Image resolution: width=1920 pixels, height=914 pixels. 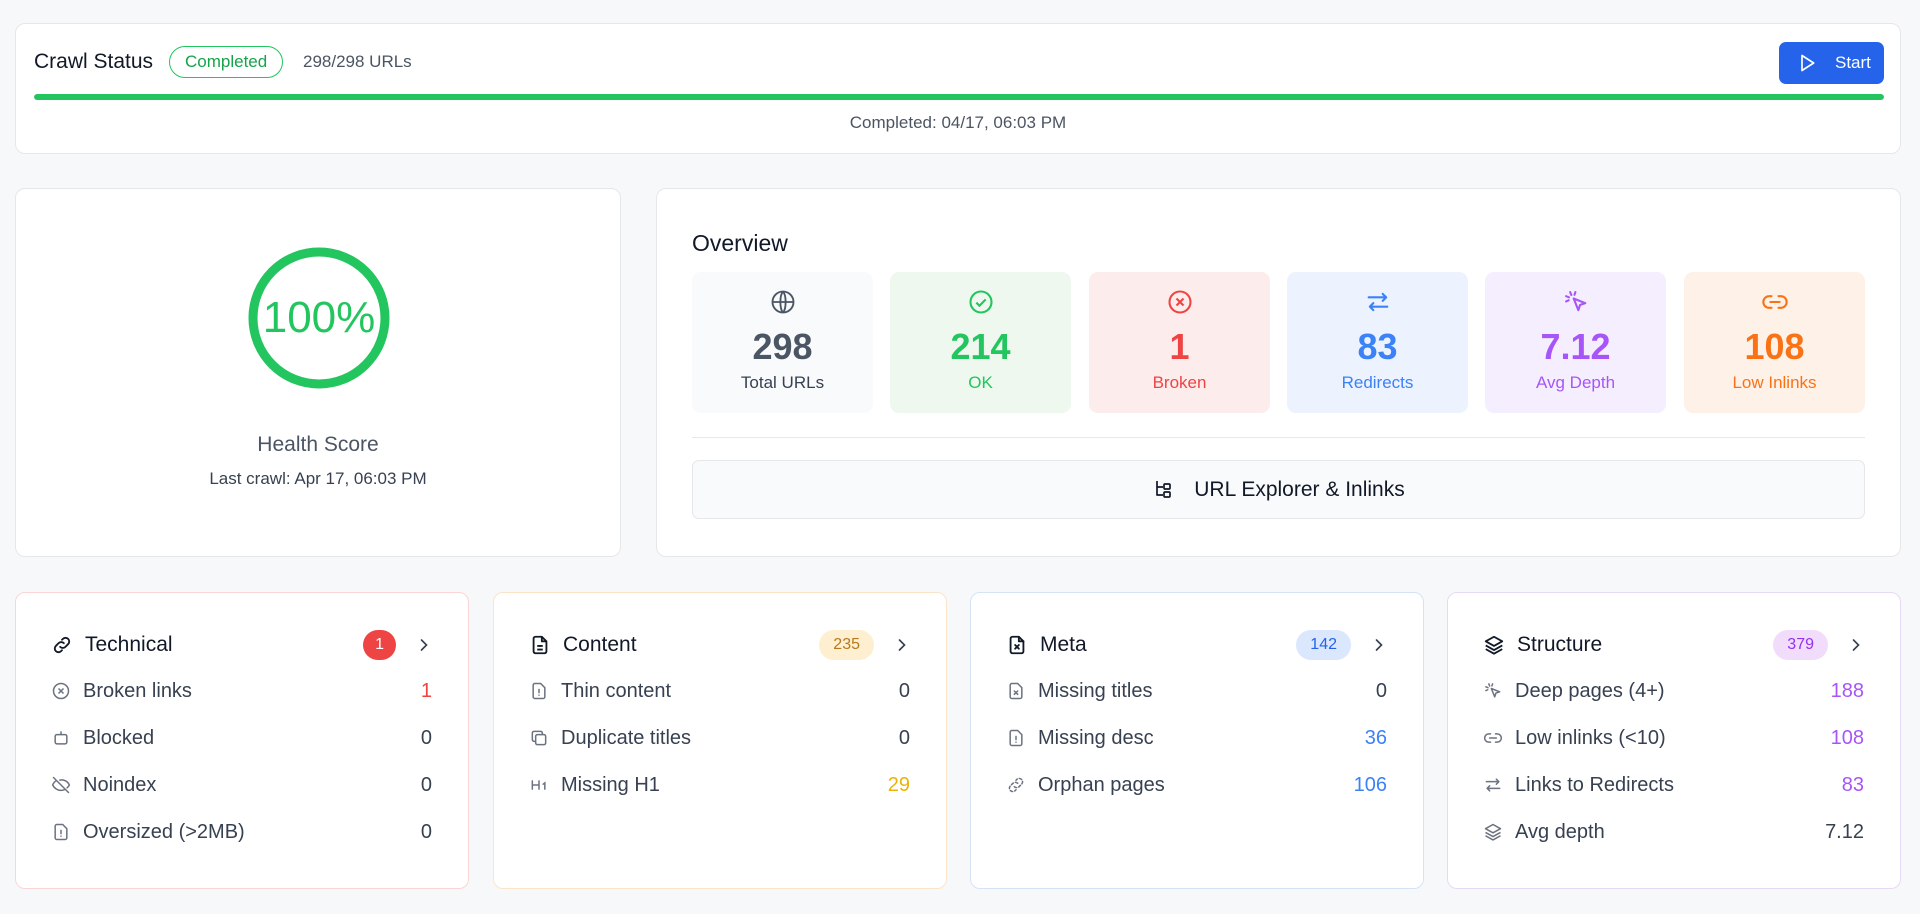 What do you see at coordinates (1852, 784) in the screenshot?
I see `row-value: 83` at bounding box center [1852, 784].